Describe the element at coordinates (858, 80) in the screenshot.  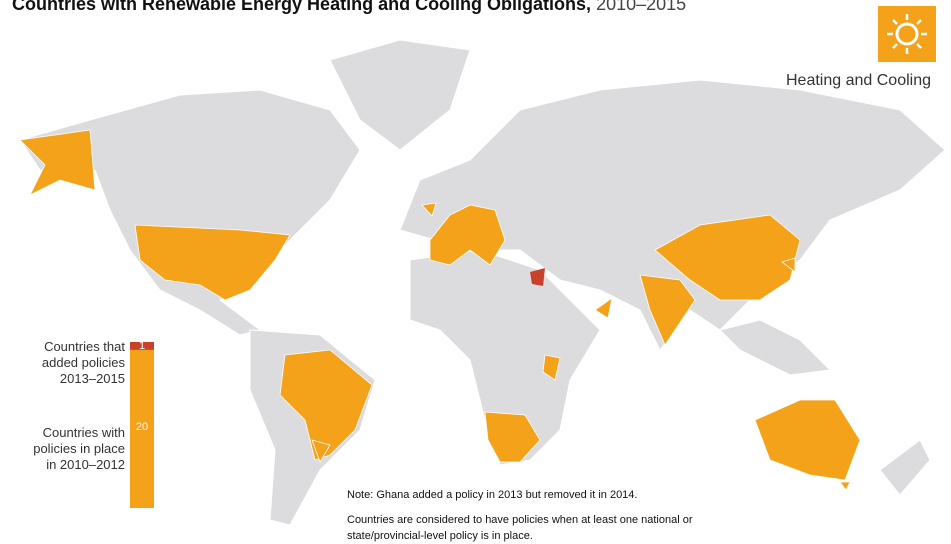
I see `section-label: Heating and Cooling` at that location.